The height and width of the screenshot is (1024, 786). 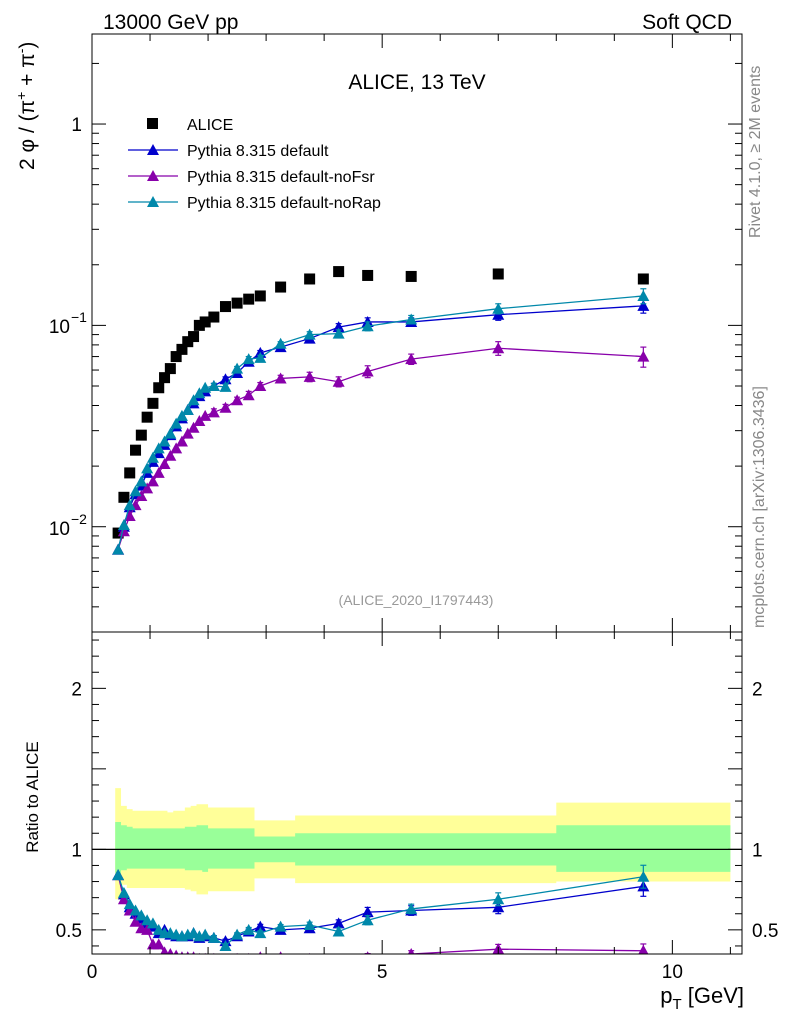 I want to click on ratio-y-tick-label: 2, so click(x=76, y=689).